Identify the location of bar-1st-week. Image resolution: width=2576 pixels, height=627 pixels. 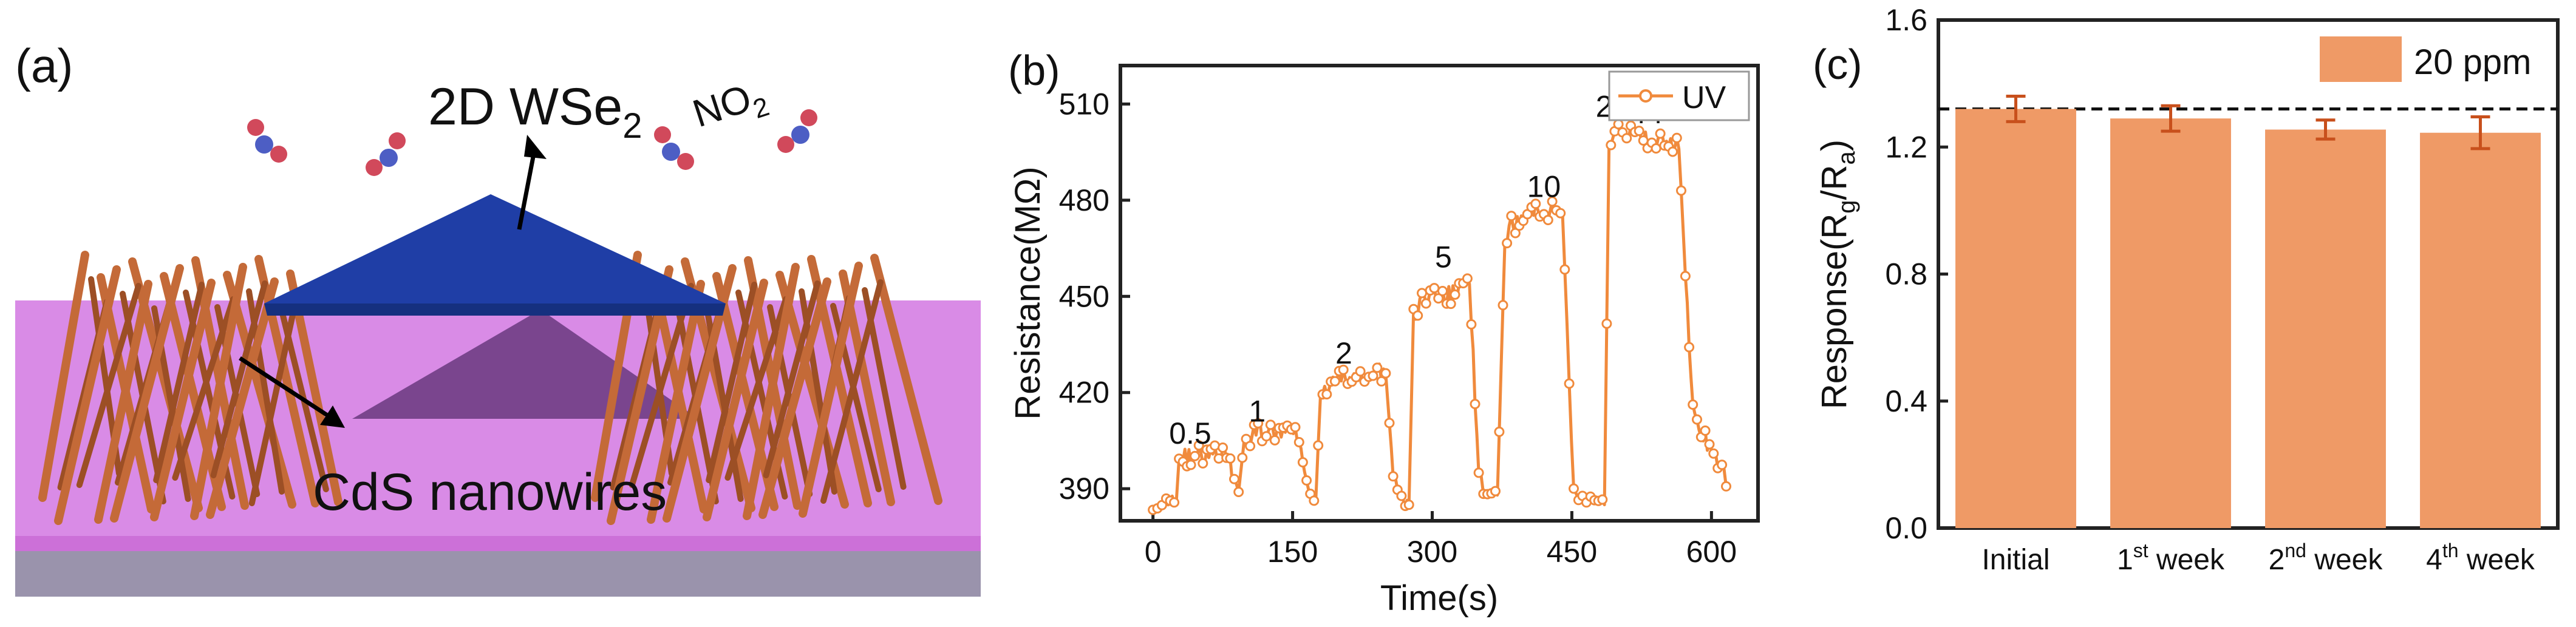
(2171, 323).